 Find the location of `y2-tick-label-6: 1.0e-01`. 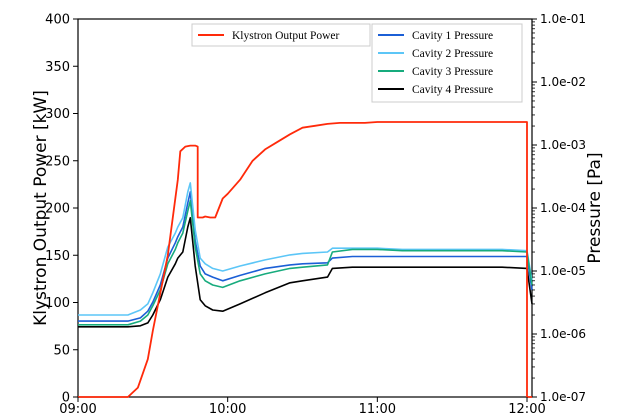

y2-tick-label-6: 1.0e-01 is located at coordinates (563, 19).